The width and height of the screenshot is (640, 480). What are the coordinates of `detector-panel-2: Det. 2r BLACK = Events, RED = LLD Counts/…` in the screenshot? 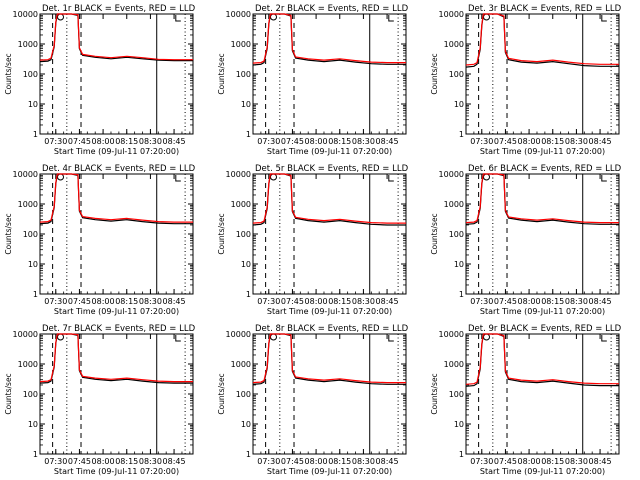 It's located at (313, 80).